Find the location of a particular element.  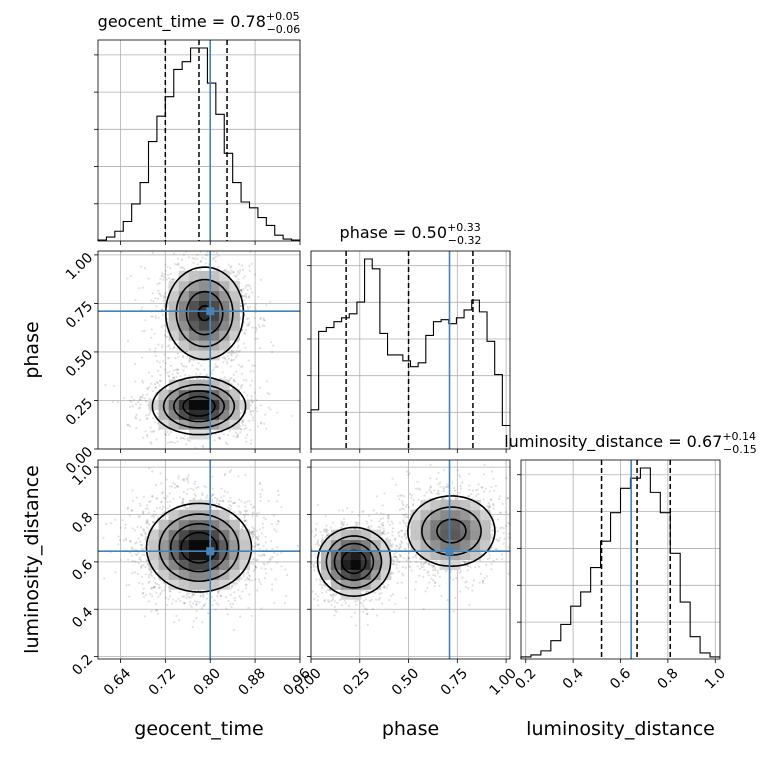

title-upper-error: +0.14 is located at coordinates (739, 436).